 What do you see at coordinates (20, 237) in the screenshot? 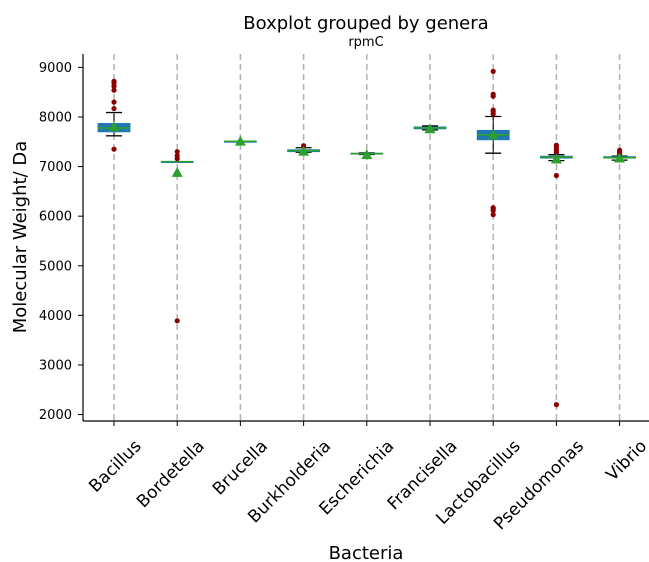
I see `y-axis-label: Molecular Weight/ Da` at bounding box center [20, 237].